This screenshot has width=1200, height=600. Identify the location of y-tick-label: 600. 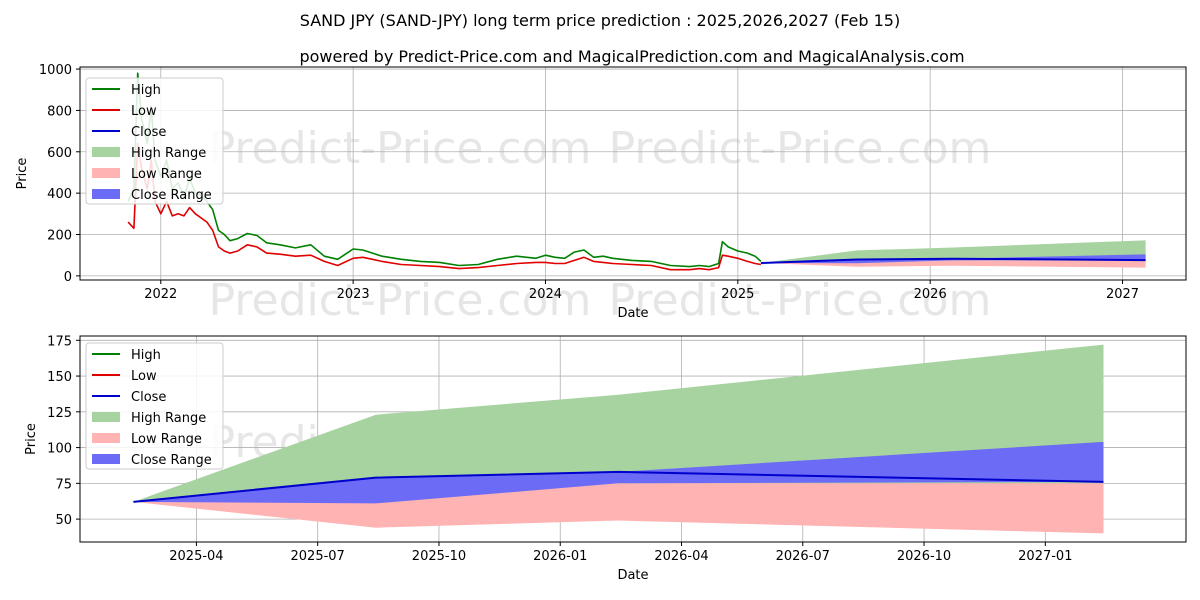
(59, 153).